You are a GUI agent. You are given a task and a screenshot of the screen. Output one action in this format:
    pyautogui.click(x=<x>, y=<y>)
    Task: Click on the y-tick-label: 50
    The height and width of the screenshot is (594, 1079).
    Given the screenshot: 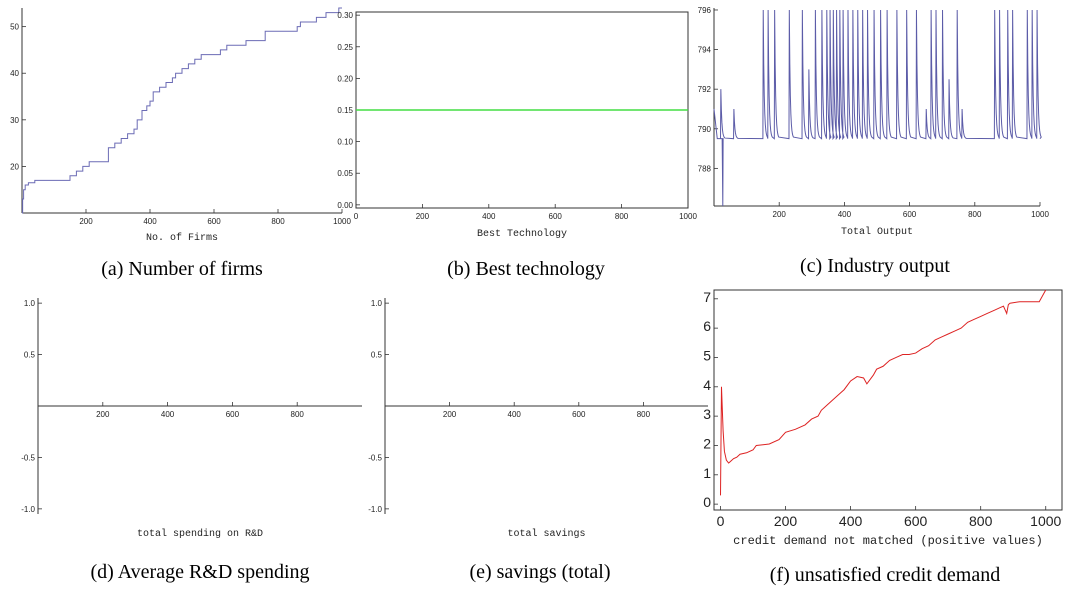 What is the action you would take?
    pyautogui.click(x=14, y=27)
    